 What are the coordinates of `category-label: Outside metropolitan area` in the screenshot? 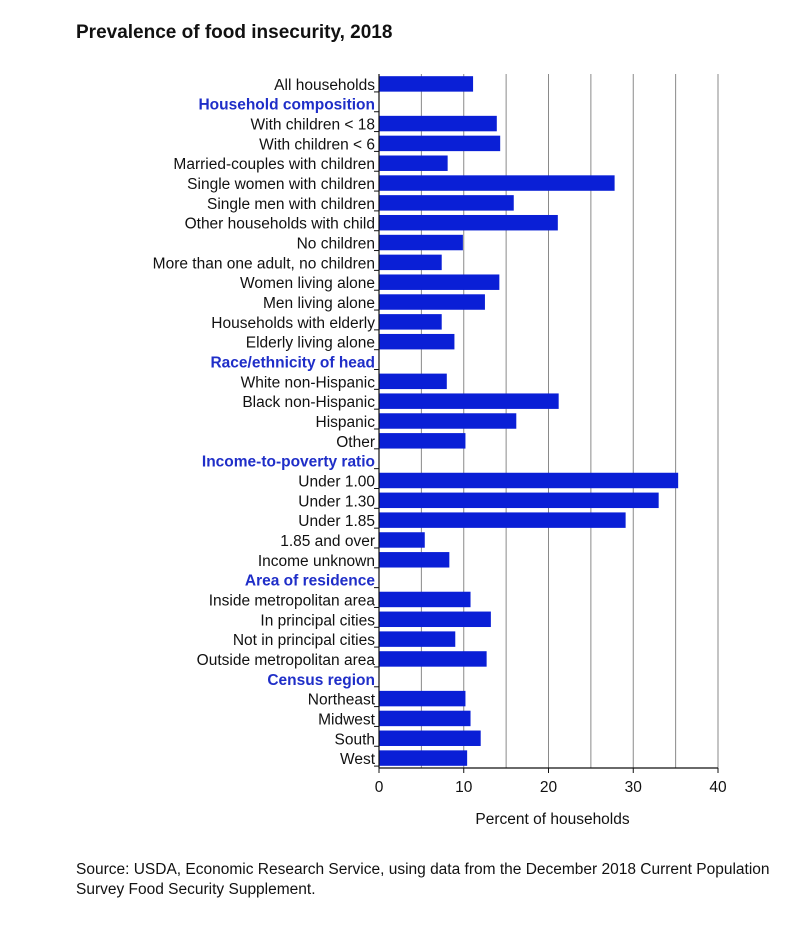 It's located at (286, 660).